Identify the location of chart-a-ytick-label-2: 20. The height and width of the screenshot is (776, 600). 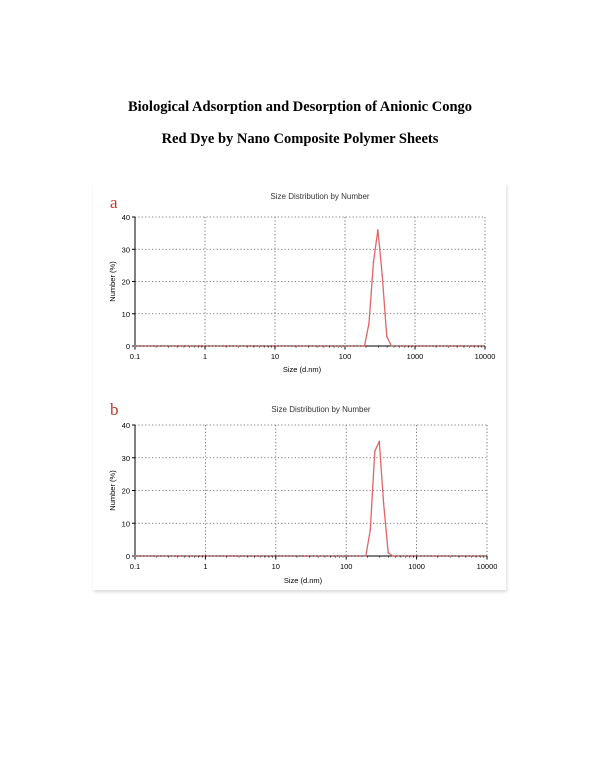
(126, 282).